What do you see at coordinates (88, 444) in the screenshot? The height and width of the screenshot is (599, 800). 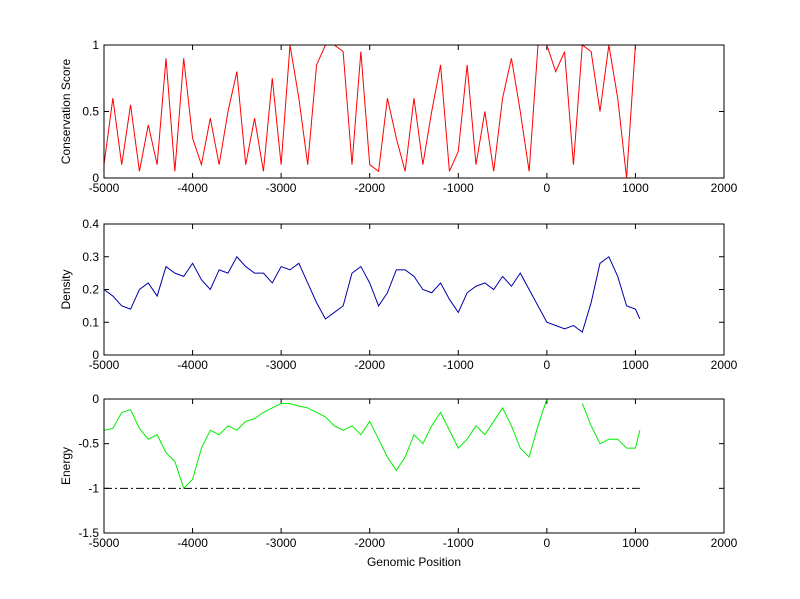 I see `y-tick-label: -0.5` at bounding box center [88, 444].